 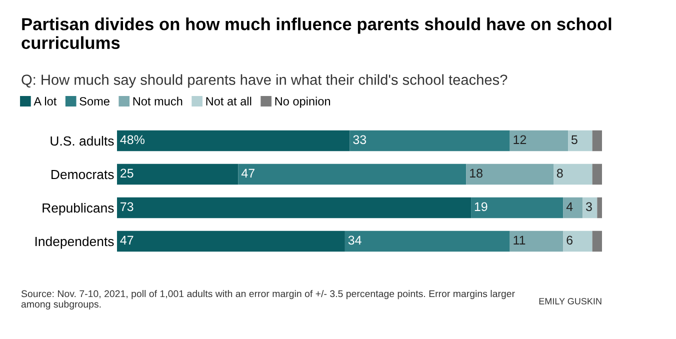 What do you see at coordinates (569, 240) in the screenshot?
I see `data-label: 6` at bounding box center [569, 240].